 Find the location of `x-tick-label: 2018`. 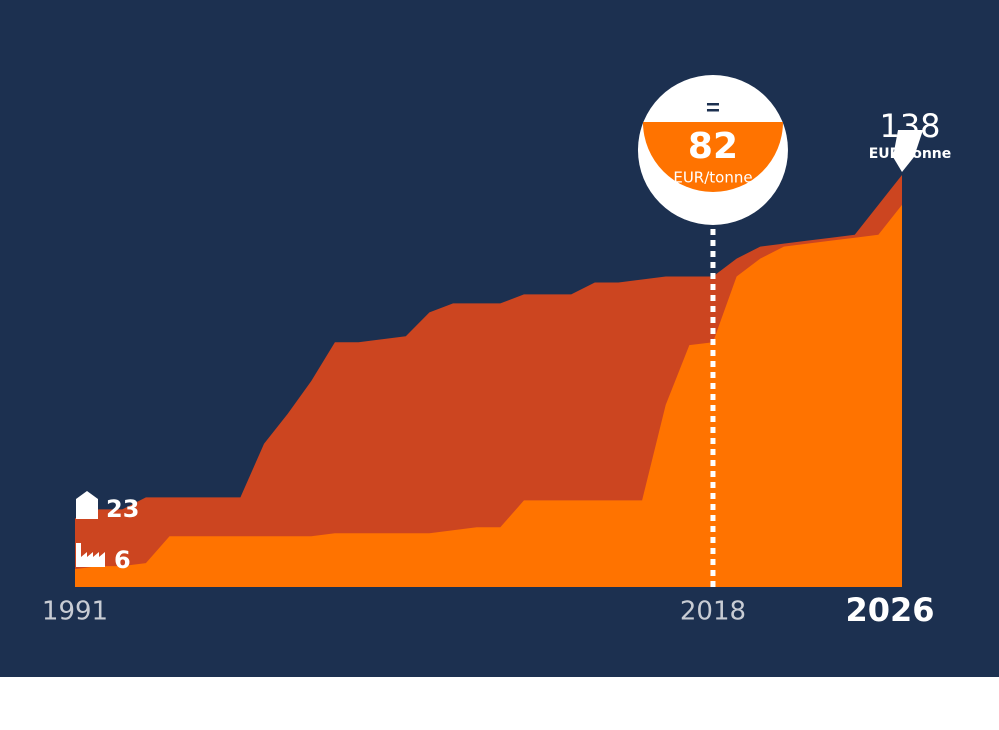

x-tick-label: 2018 is located at coordinates (713, 612).